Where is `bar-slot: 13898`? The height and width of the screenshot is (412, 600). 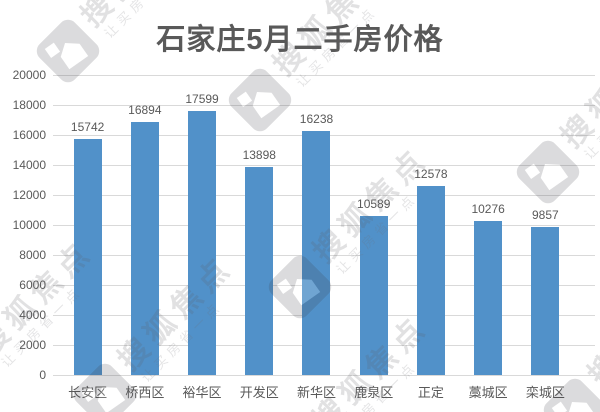 bar-slot: 13898 is located at coordinates (259, 225).